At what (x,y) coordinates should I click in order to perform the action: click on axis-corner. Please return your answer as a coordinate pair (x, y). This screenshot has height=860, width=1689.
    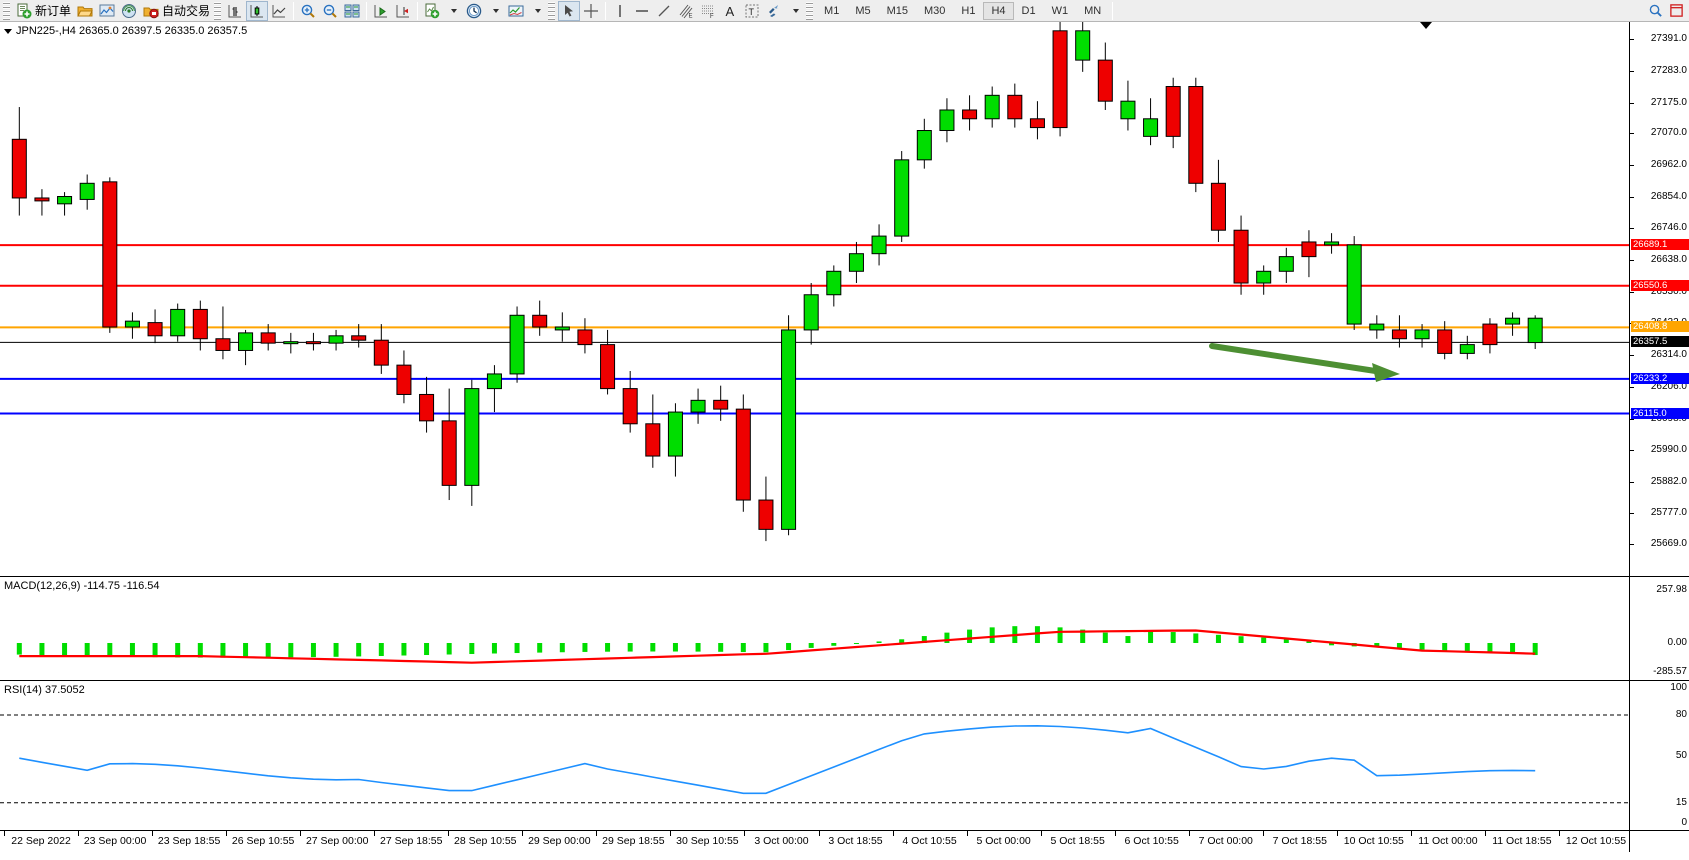
    Looking at the image, I should click on (1659, 841).